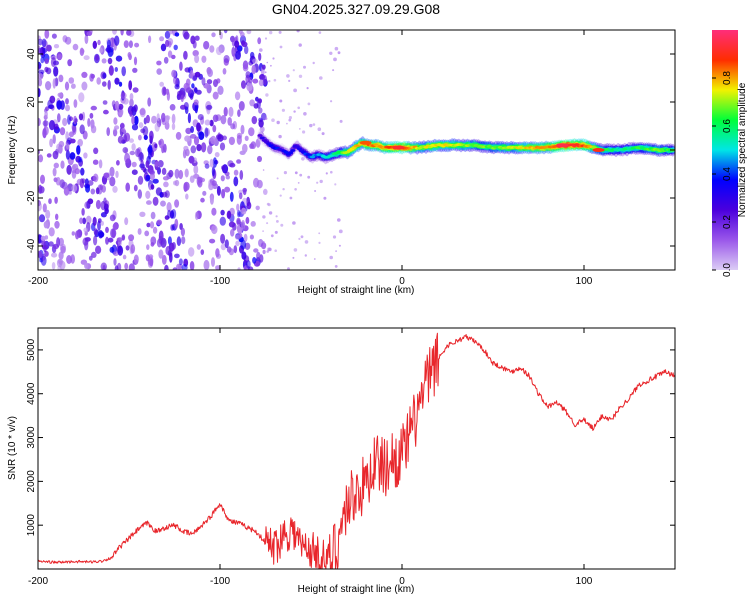  What do you see at coordinates (598, 150) in the screenshot?
I see `ridge-peak` at bounding box center [598, 150].